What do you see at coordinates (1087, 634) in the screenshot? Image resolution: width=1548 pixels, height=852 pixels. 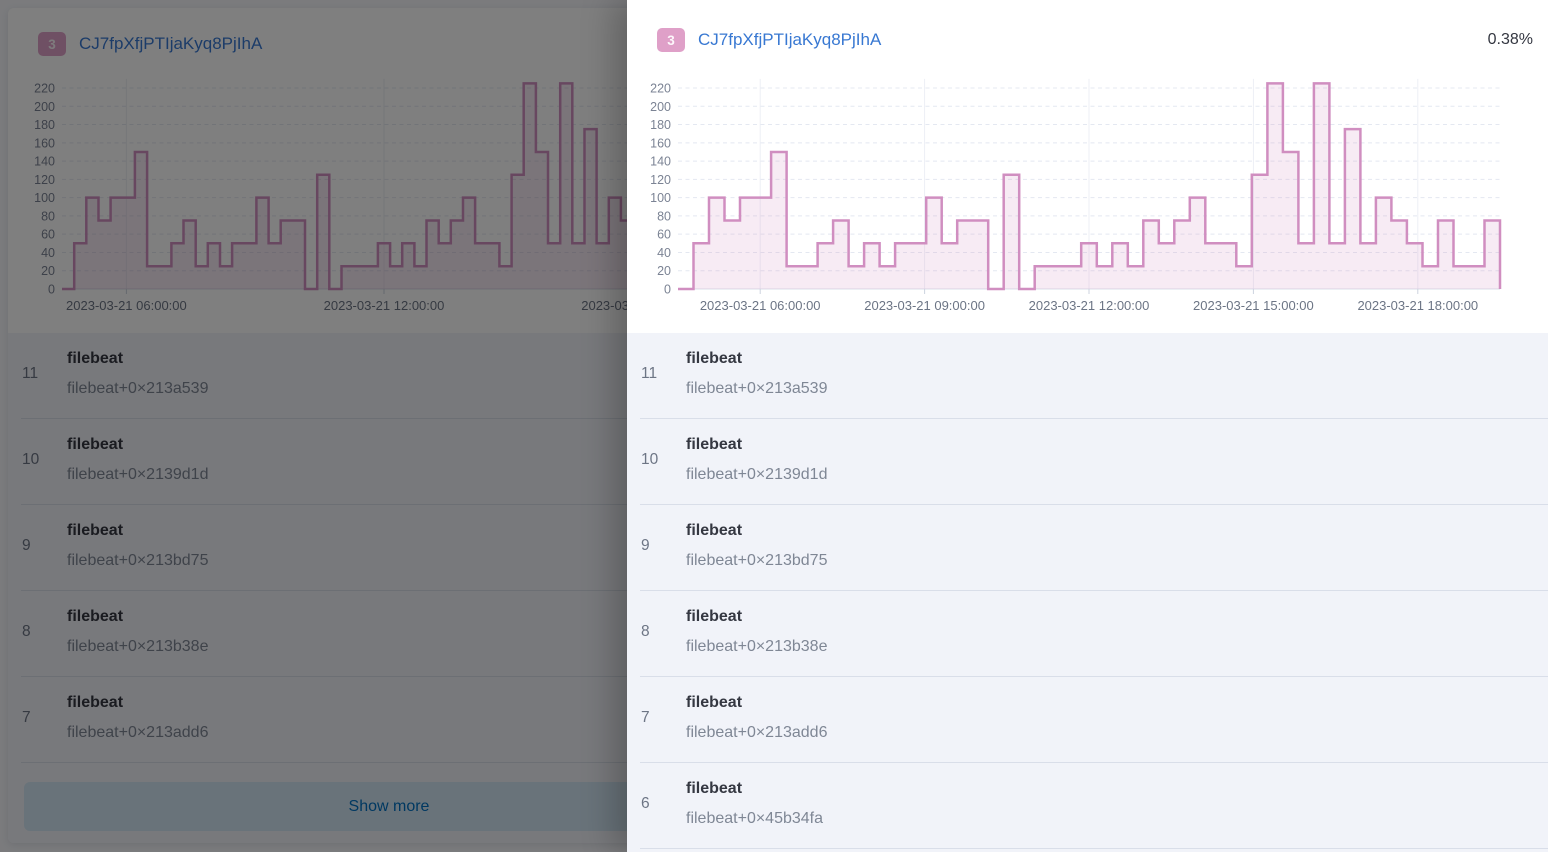 I see `frame-row: 8 filebeat filebeat+0×213b38e` at bounding box center [1087, 634].